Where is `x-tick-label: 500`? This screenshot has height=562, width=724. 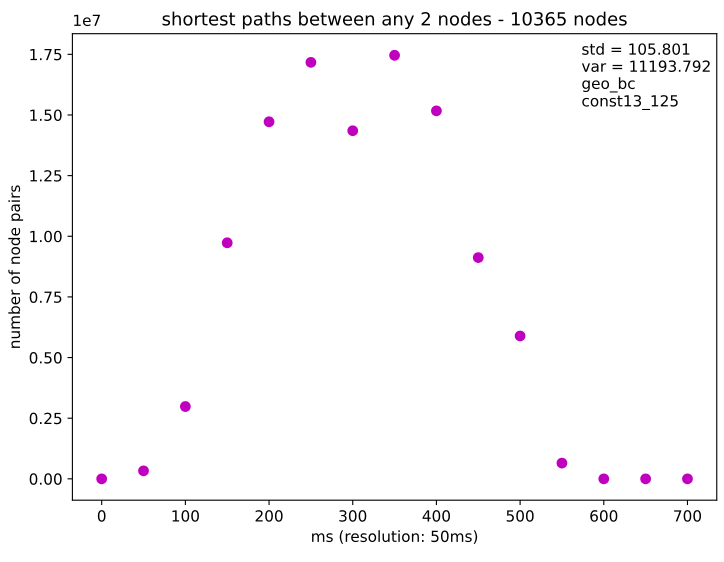
x-tick-label: 500 is located at coordinates (520, 516).